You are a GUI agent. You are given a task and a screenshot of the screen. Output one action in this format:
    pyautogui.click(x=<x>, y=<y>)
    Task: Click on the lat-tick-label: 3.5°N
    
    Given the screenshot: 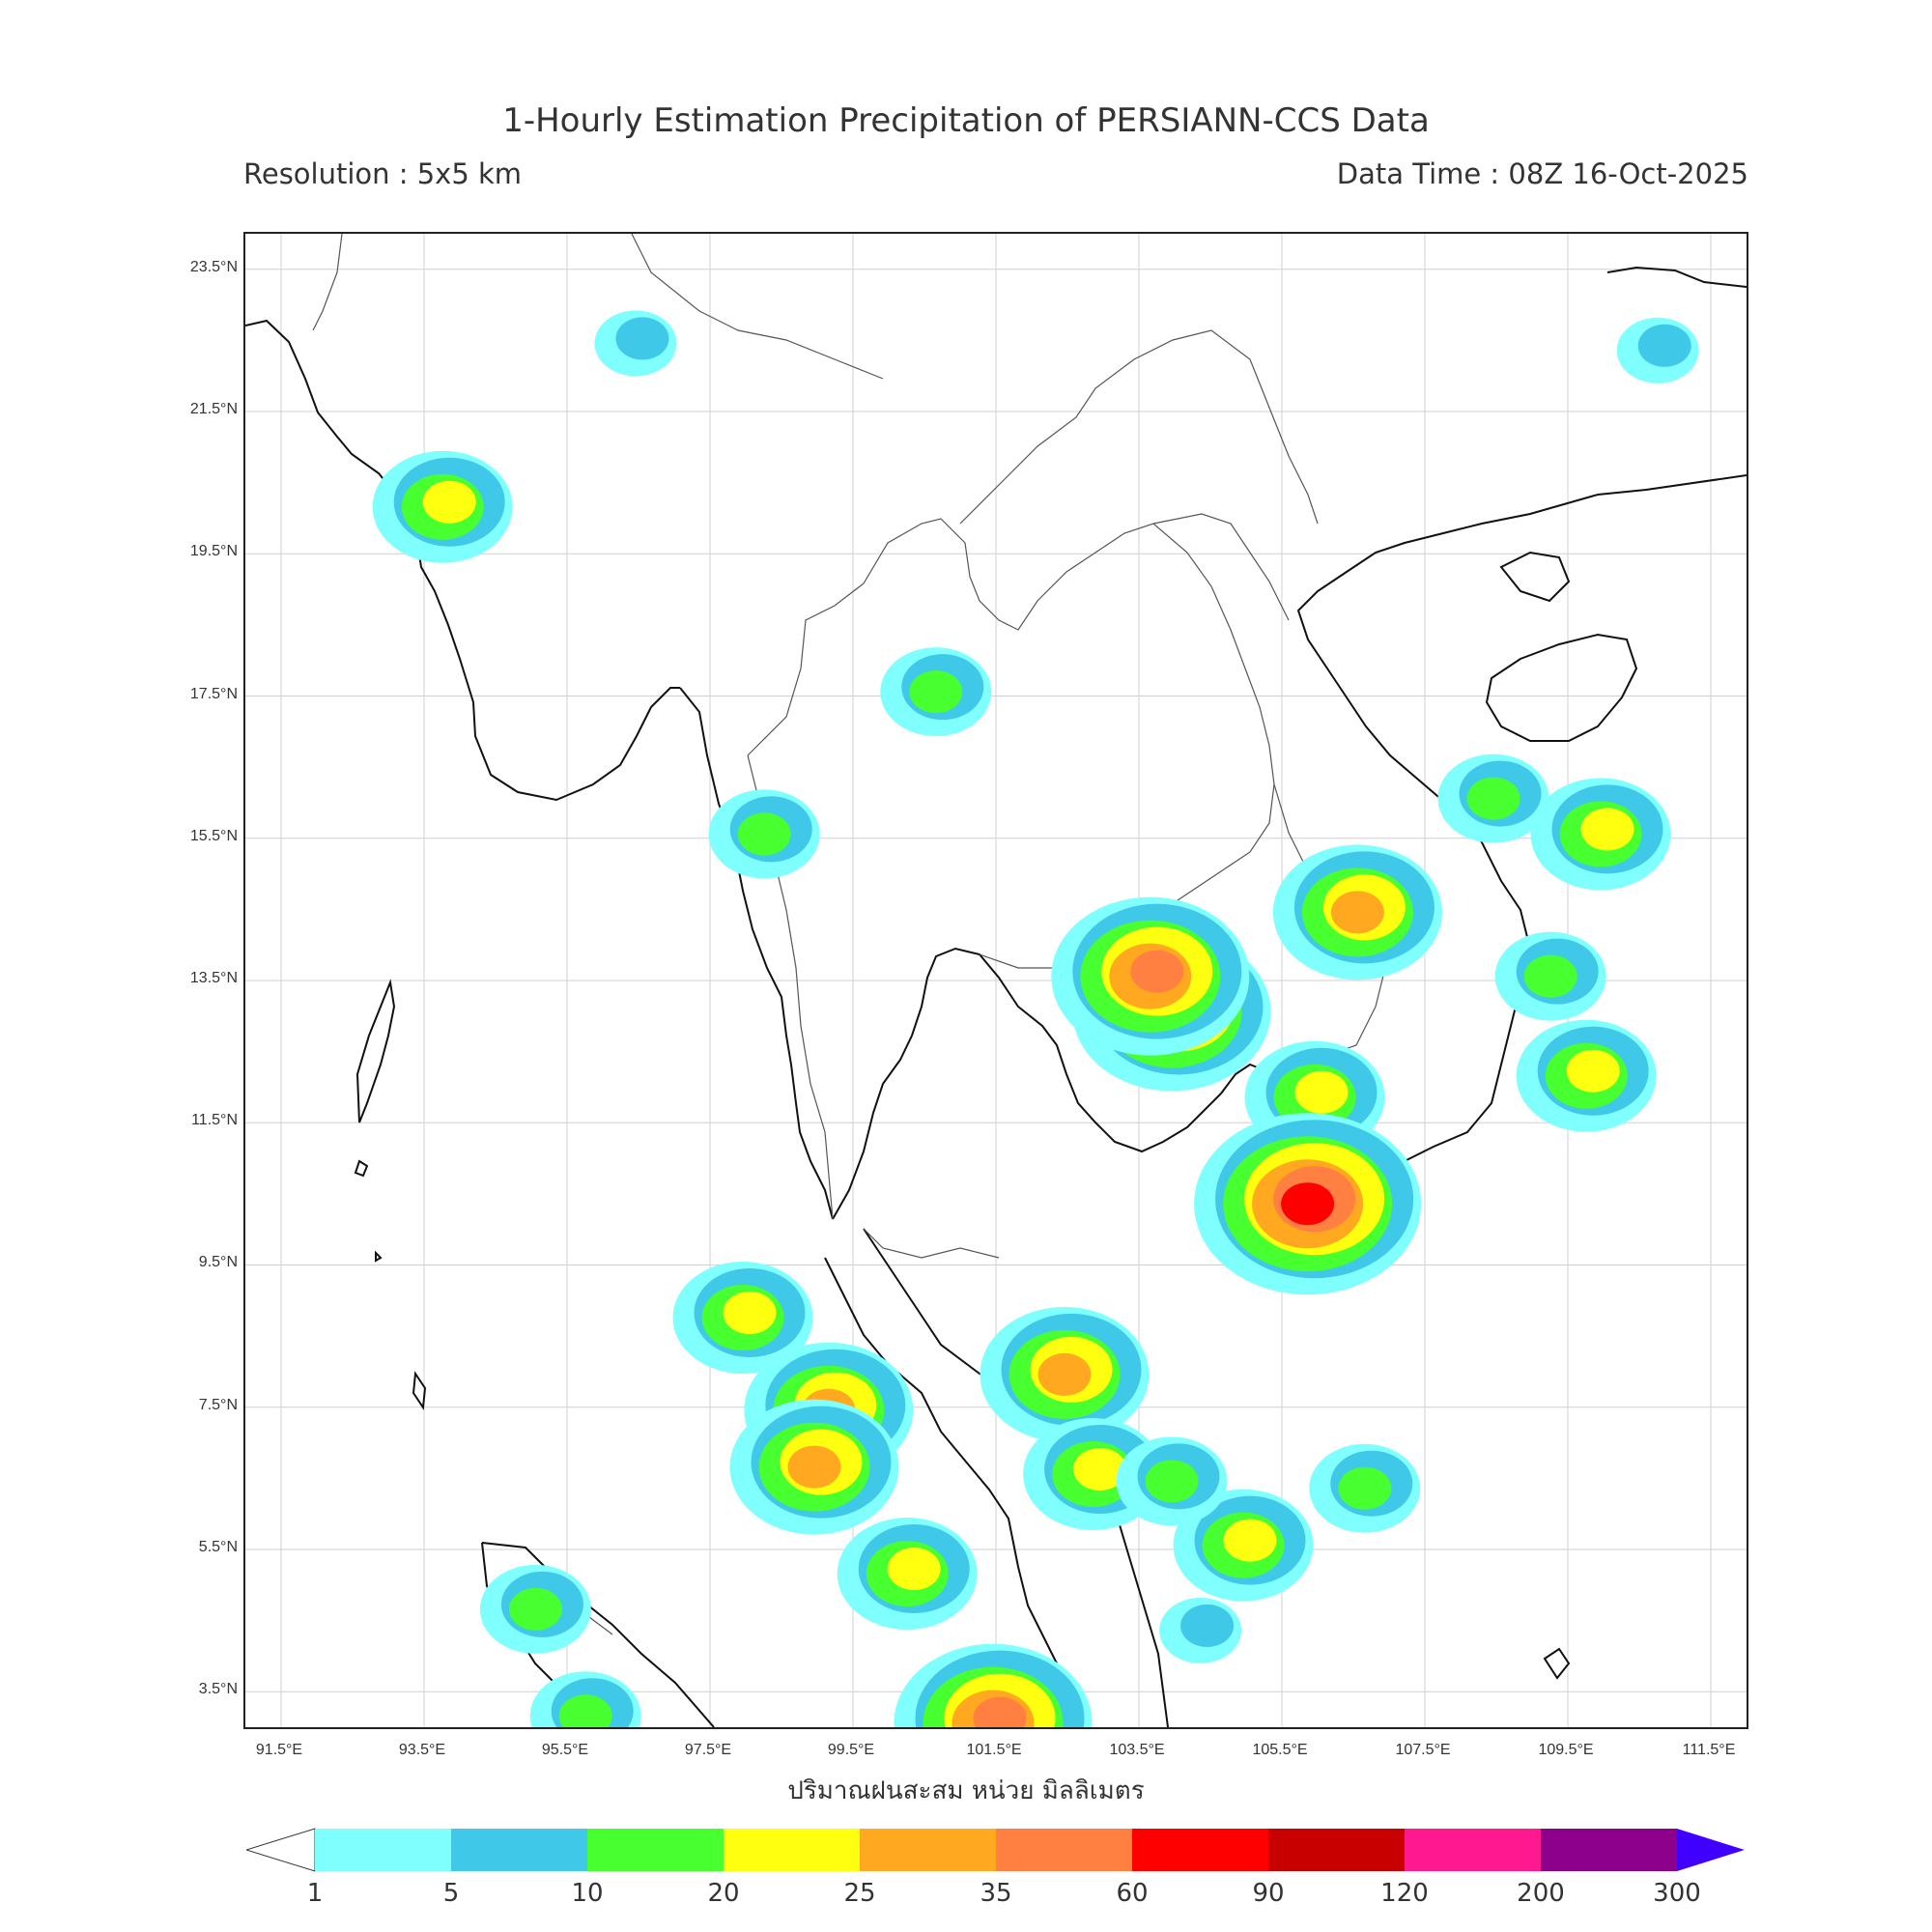 What is the action you would take?
    pyautogui.click(x=218, y=1689)
    